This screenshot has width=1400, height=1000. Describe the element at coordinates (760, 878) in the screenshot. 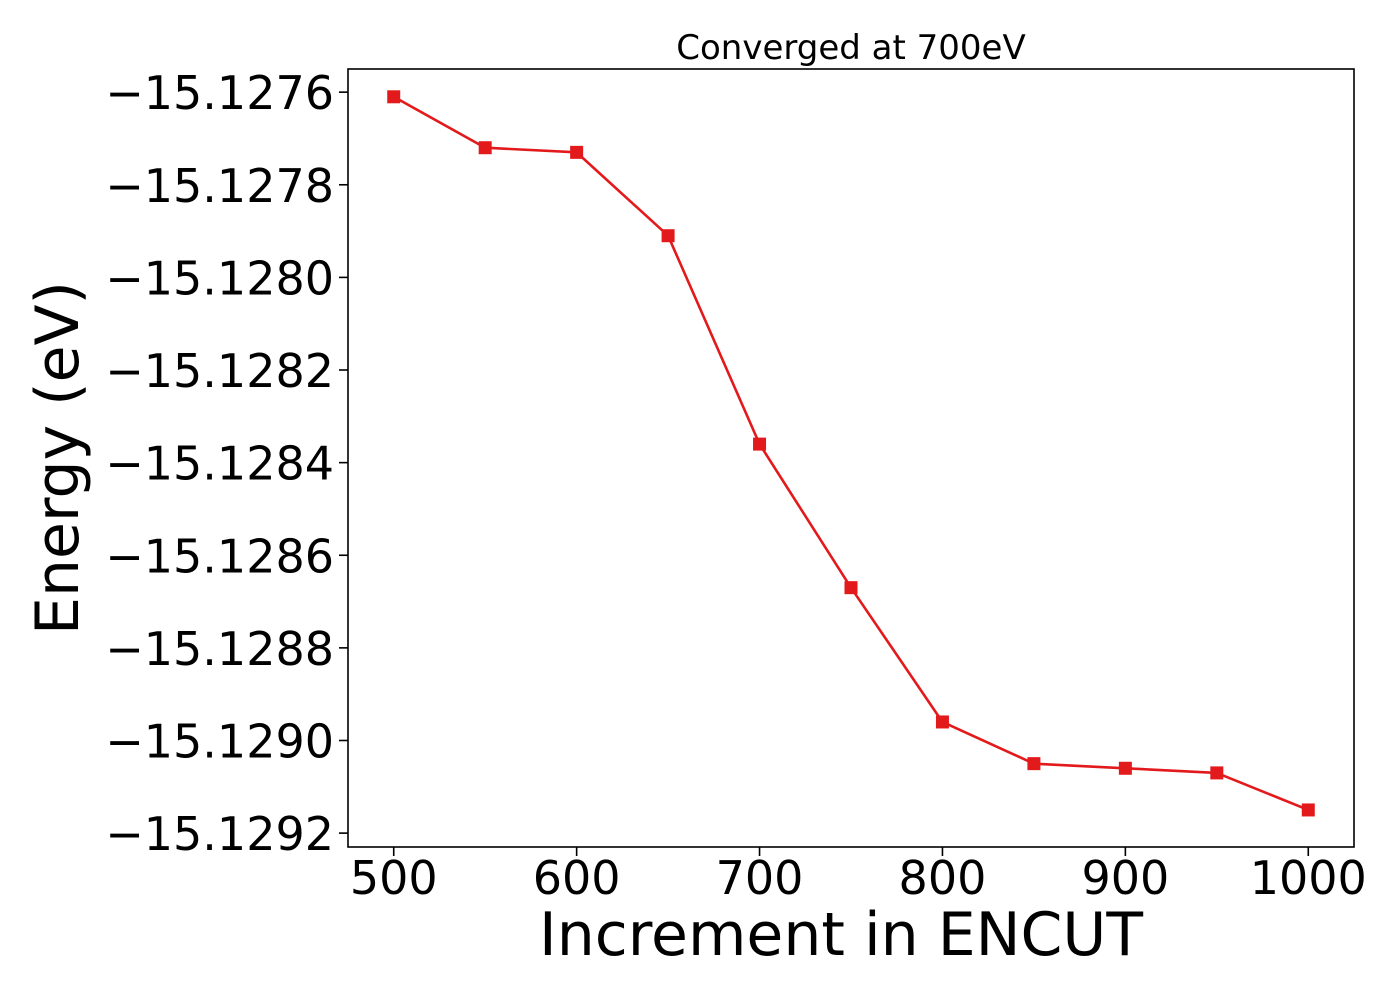

I see `x-tick-label: 700` at that location.